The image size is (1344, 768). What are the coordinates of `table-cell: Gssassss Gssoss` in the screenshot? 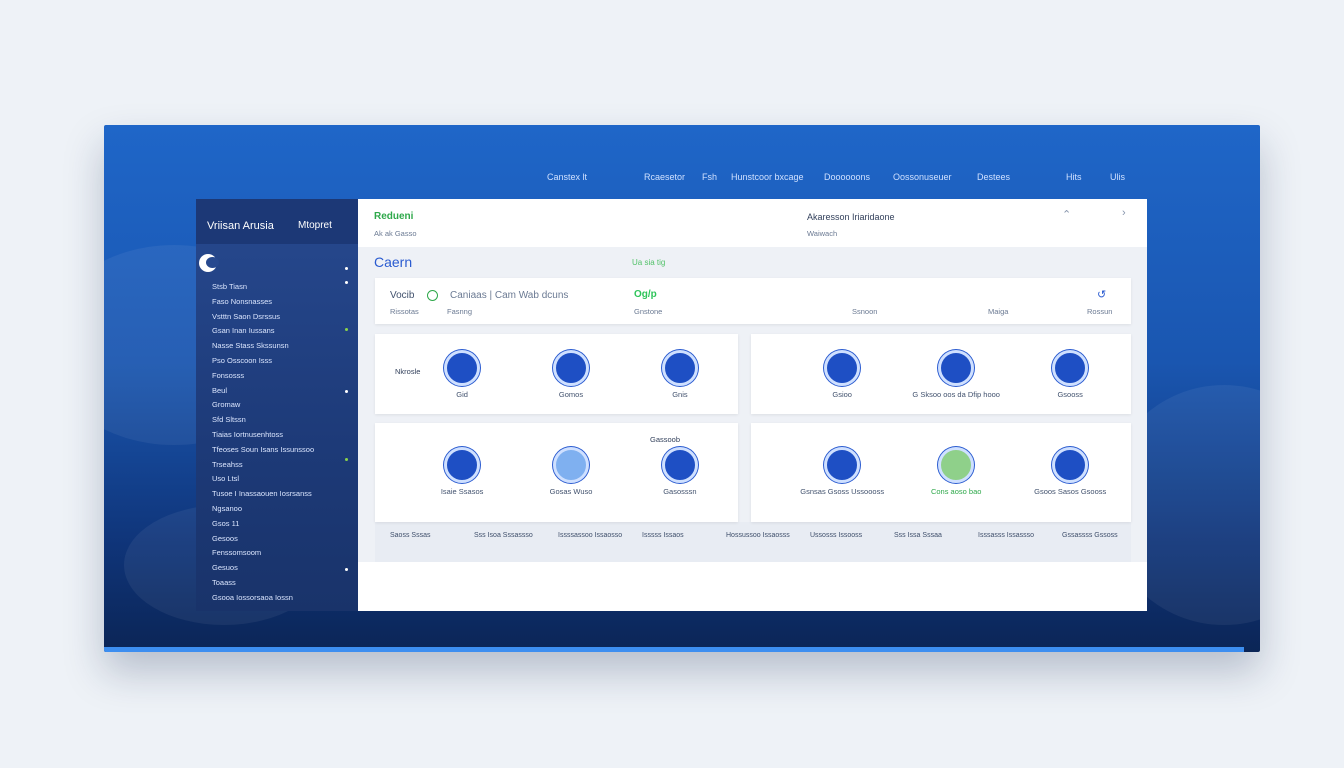 It's located at (1090, 535).